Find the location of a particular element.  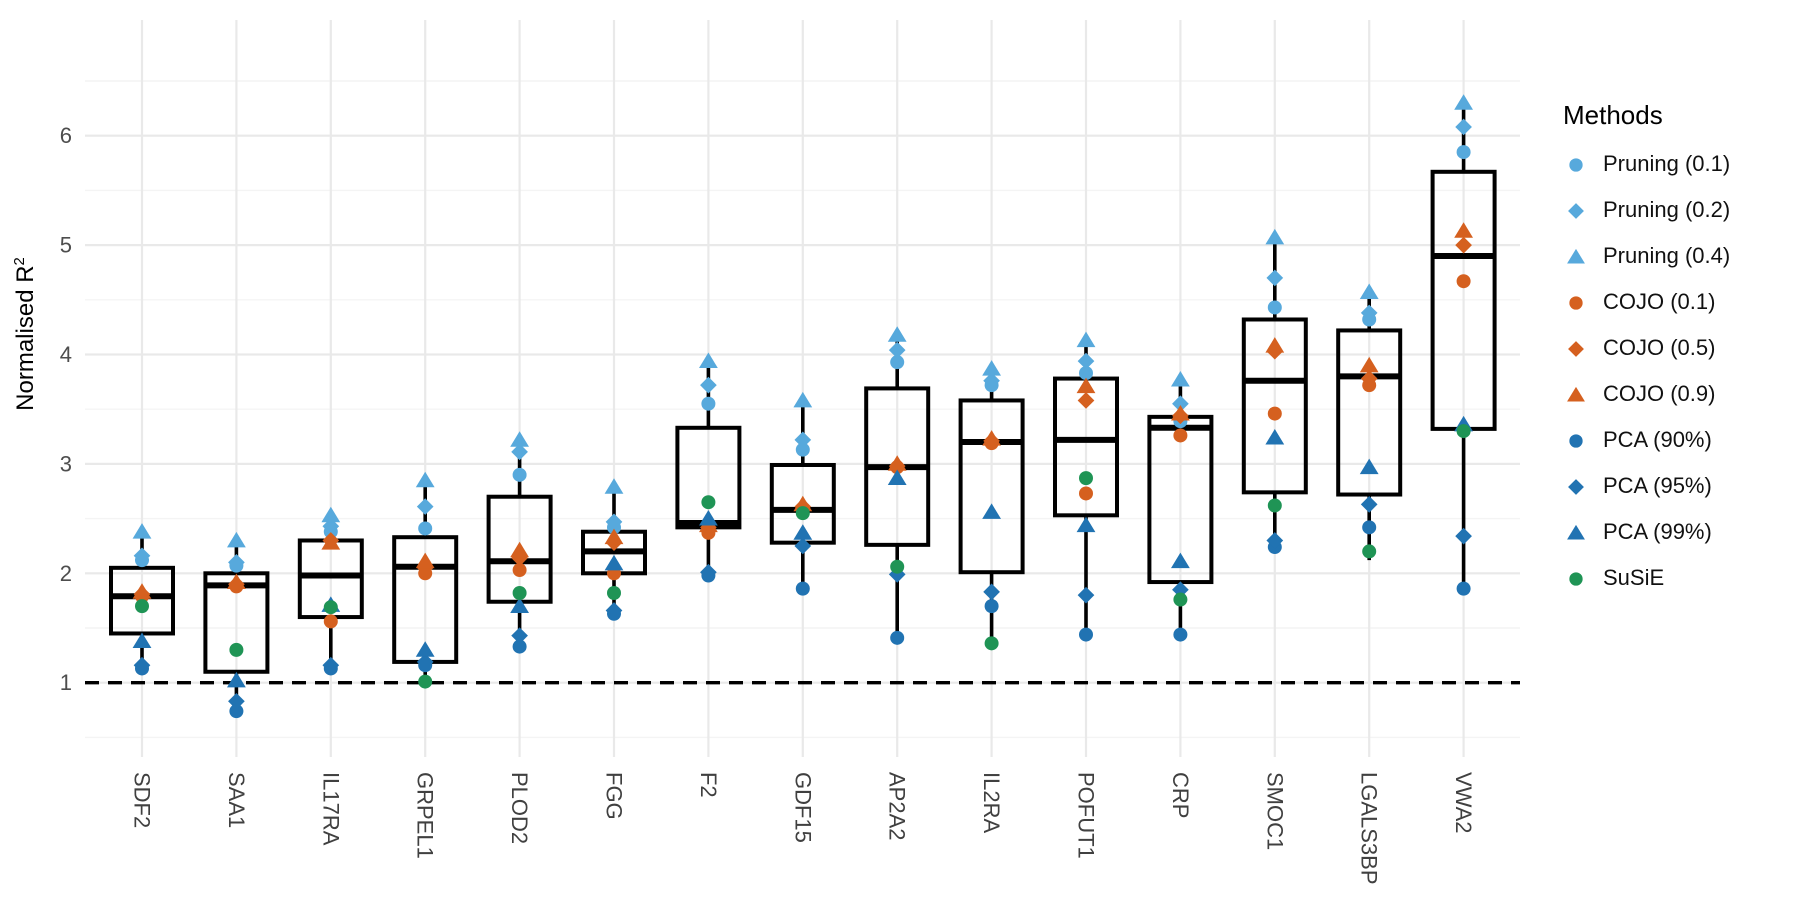

gene-group-SMOC1 is located at coordinates (1274, 391).